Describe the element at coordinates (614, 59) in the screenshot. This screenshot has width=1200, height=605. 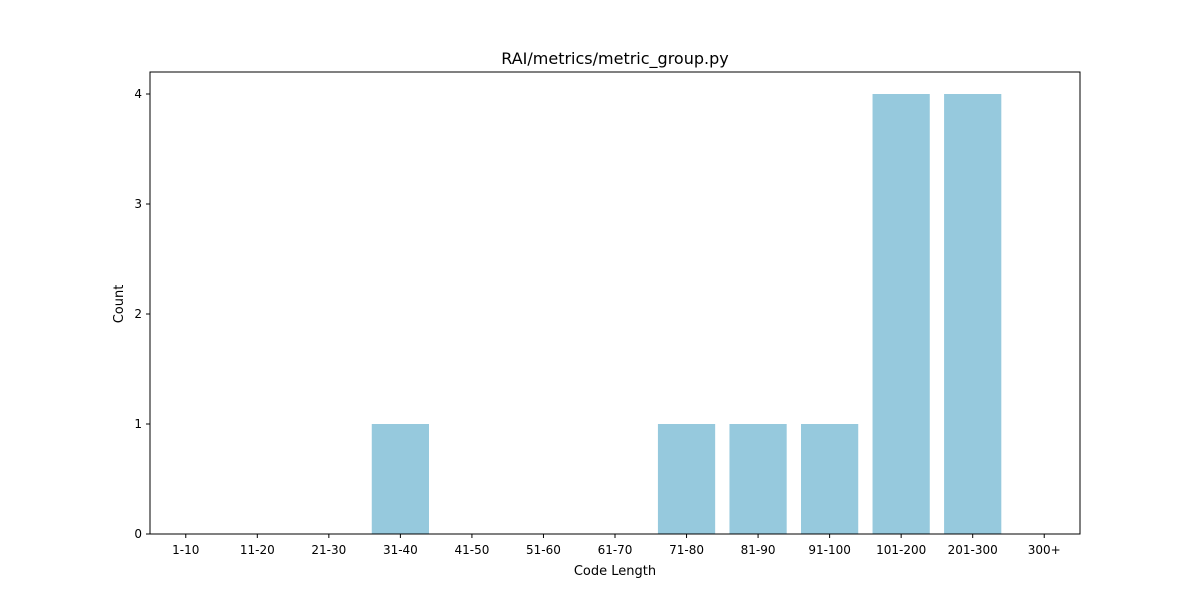
I see `chart-title: RAI/metrics/metric_group.py` at that location.